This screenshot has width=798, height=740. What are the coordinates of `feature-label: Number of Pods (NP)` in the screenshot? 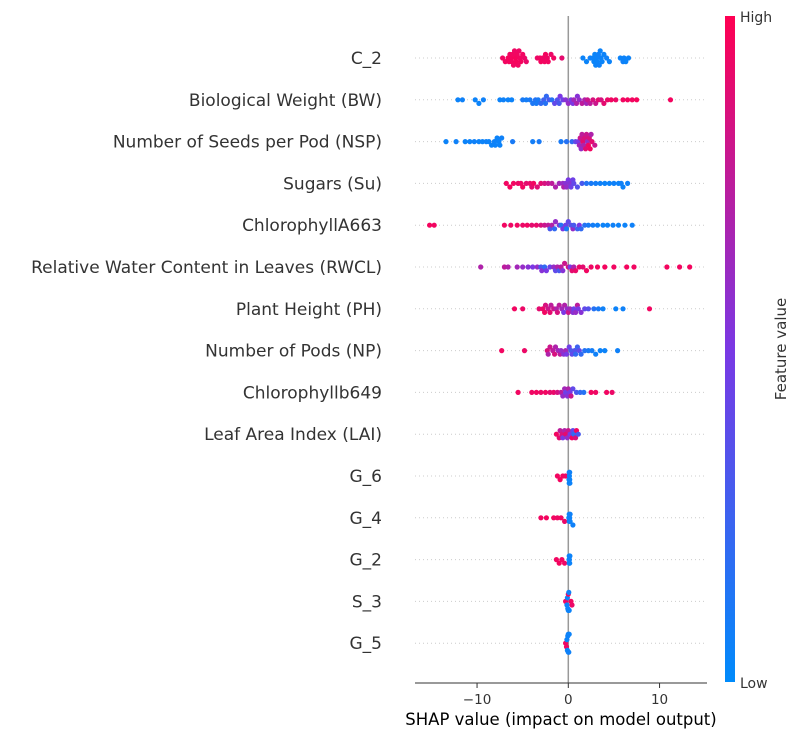 It's located at (293, 352).